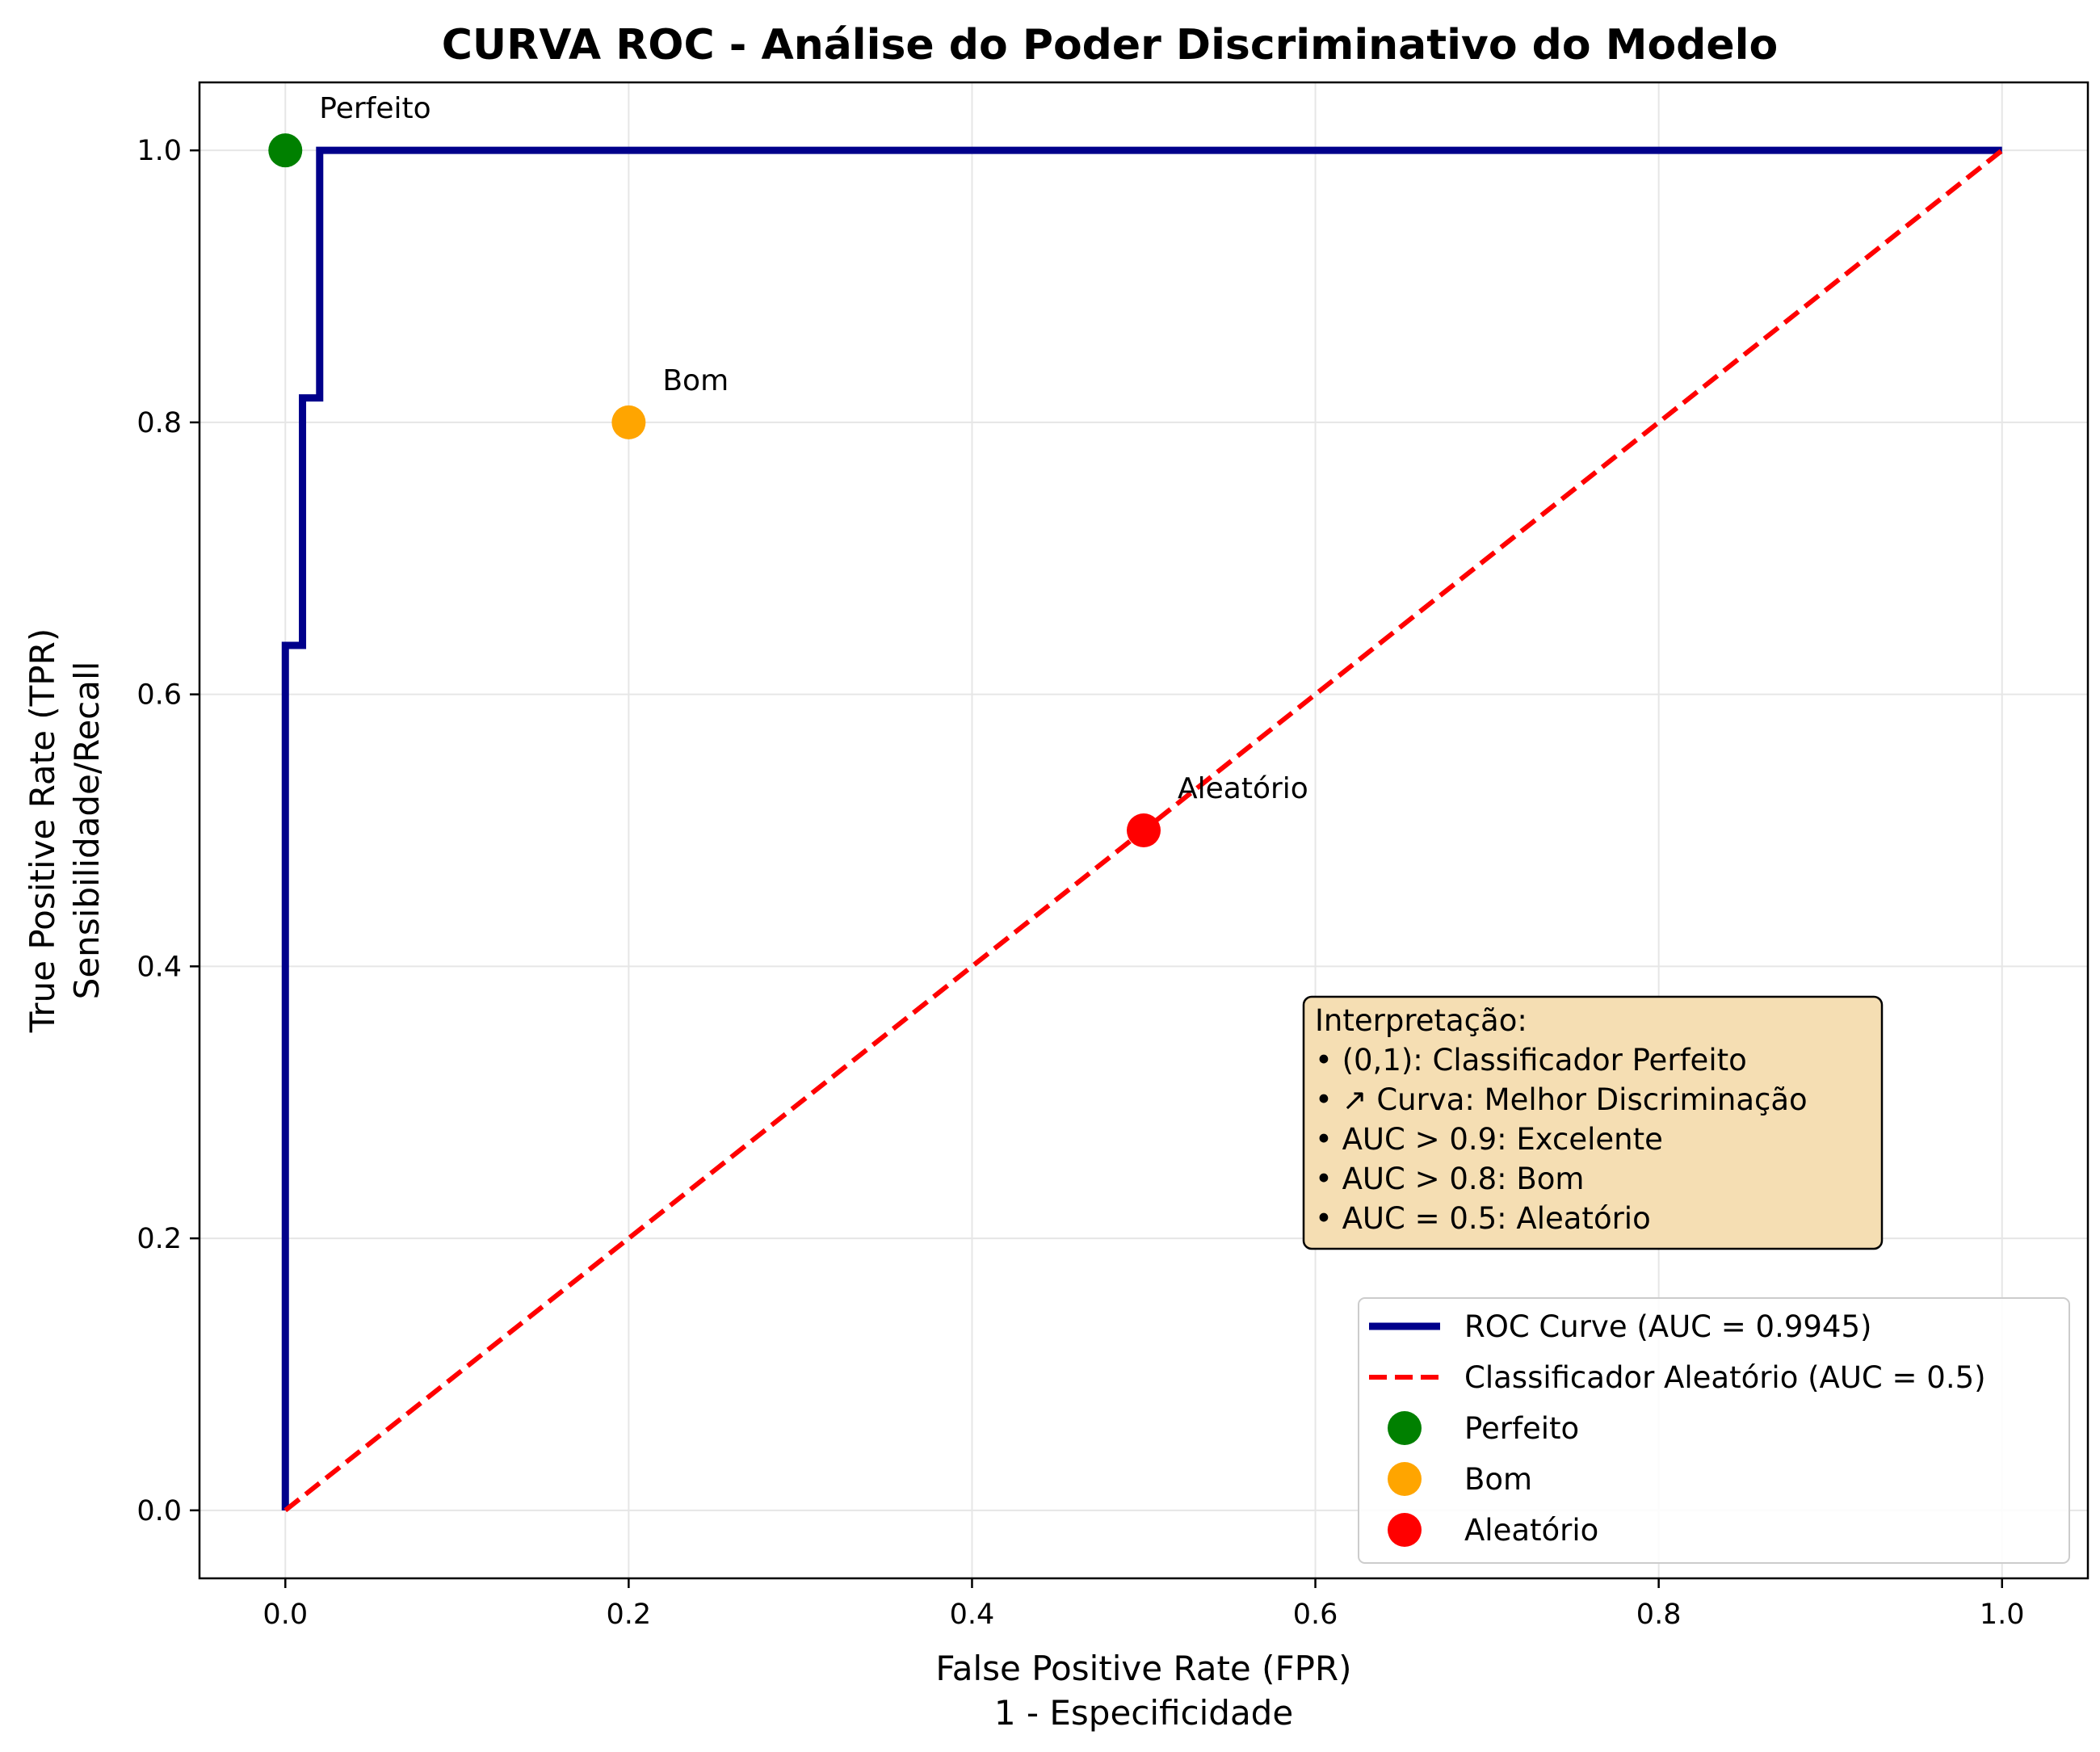 This screenshot has width=2100, height=1752. What do you see at coordinates (285, 150) in the screenshot?
I see `point-perfeito` at bounding box center [285, 150].